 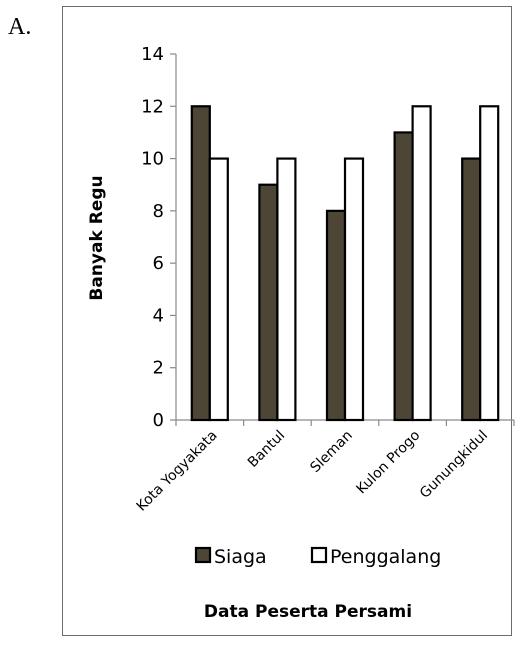 I want to click on legend-label-siaga: Siaga, so click(x=240, y=557).